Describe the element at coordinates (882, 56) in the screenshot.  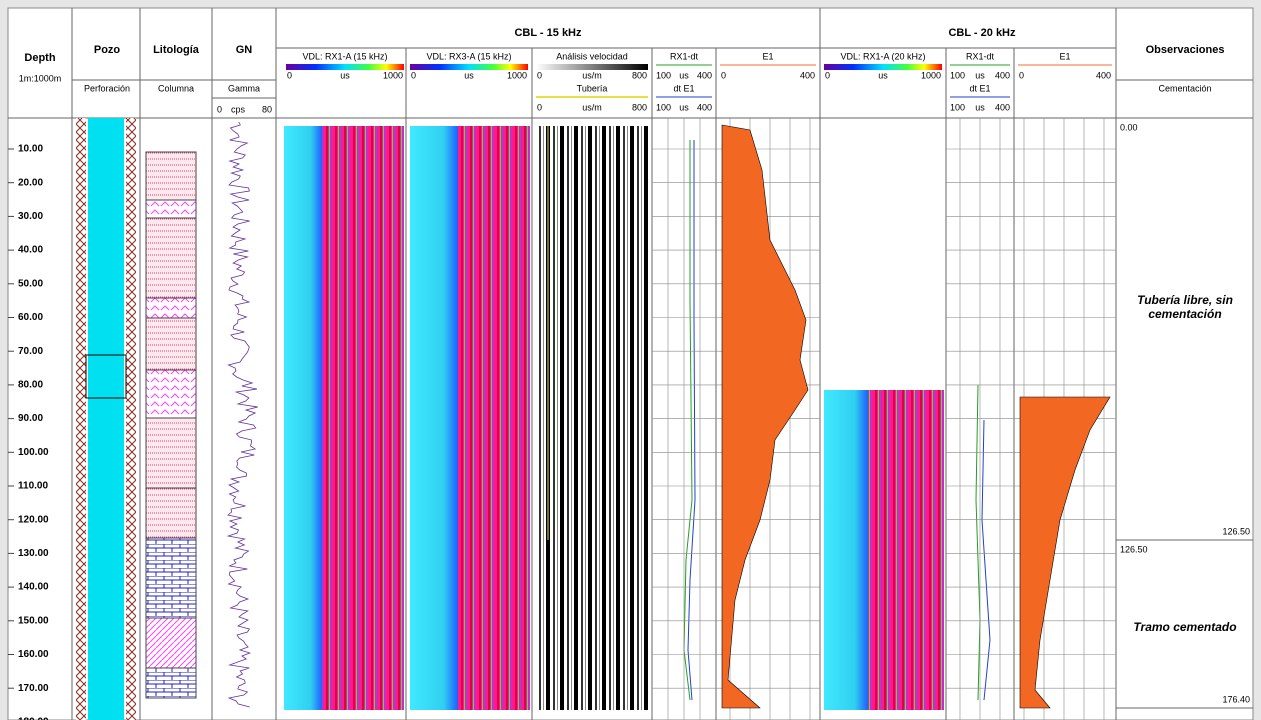
I see `header-text: VDL: RX1-A (20 kHz)` at that location.